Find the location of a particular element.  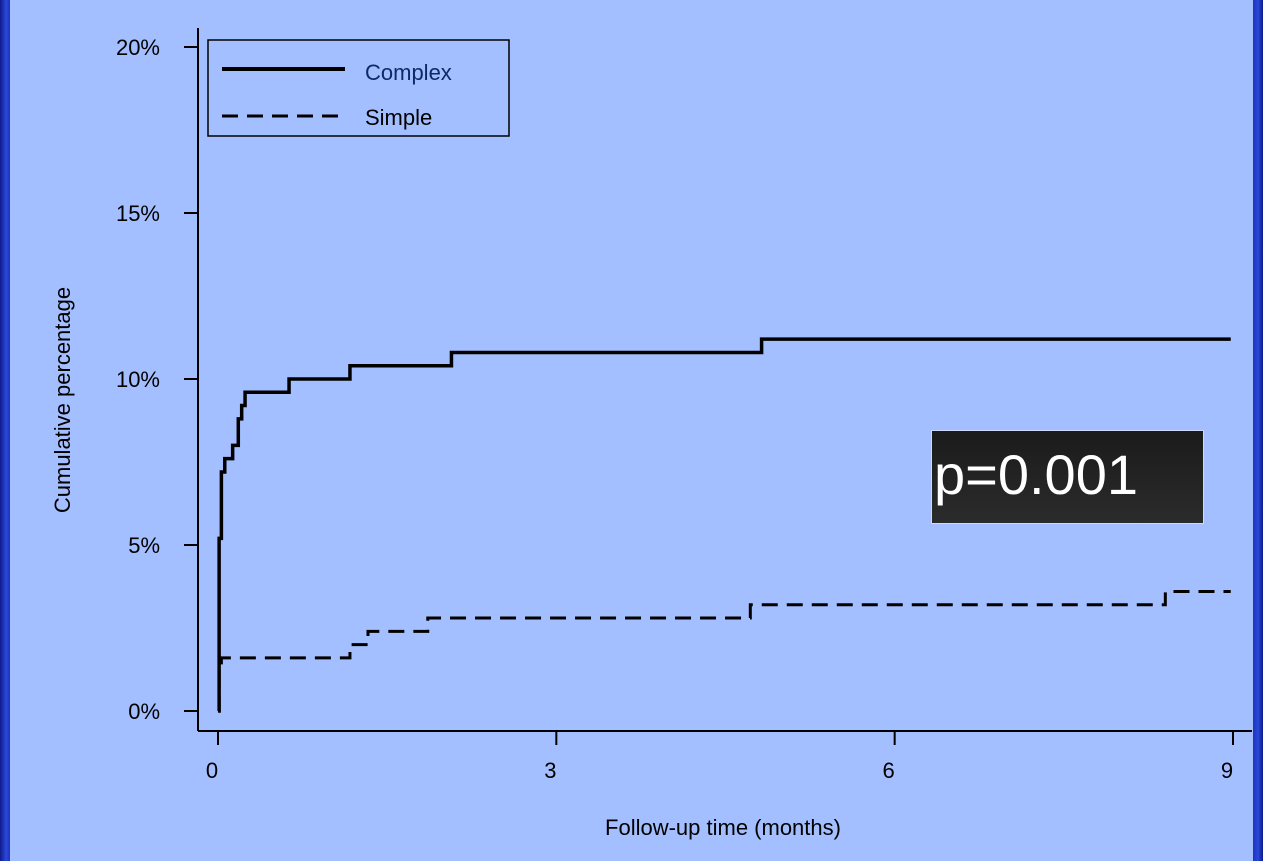

y-tick-label: 10% is located at coordinates (138, 379).